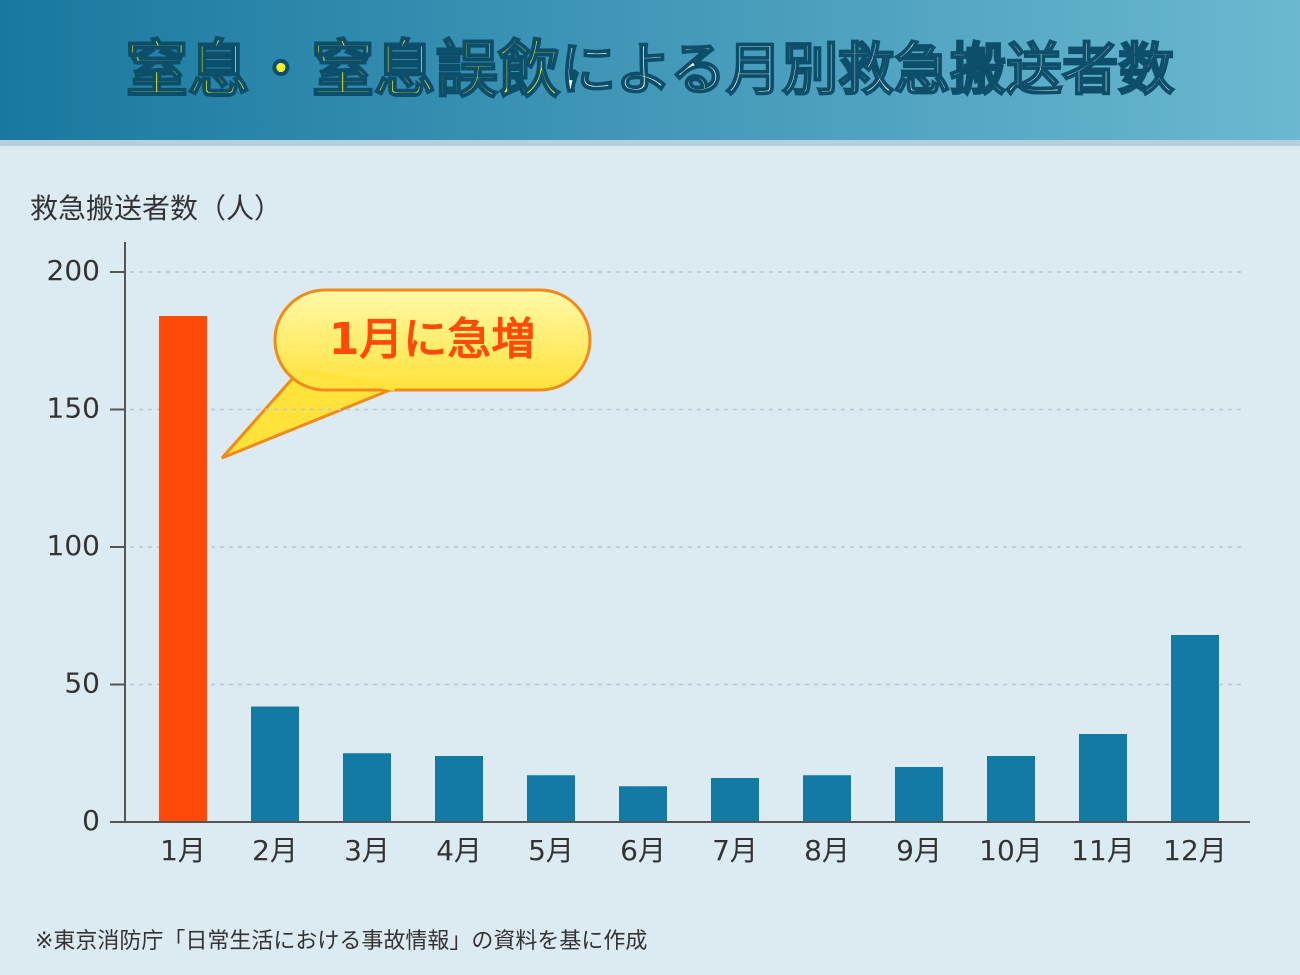 The width and height of the screenshot is (1300, 975). I want to click on title-rest: による月別救急搬送者数, so click(867, 70).